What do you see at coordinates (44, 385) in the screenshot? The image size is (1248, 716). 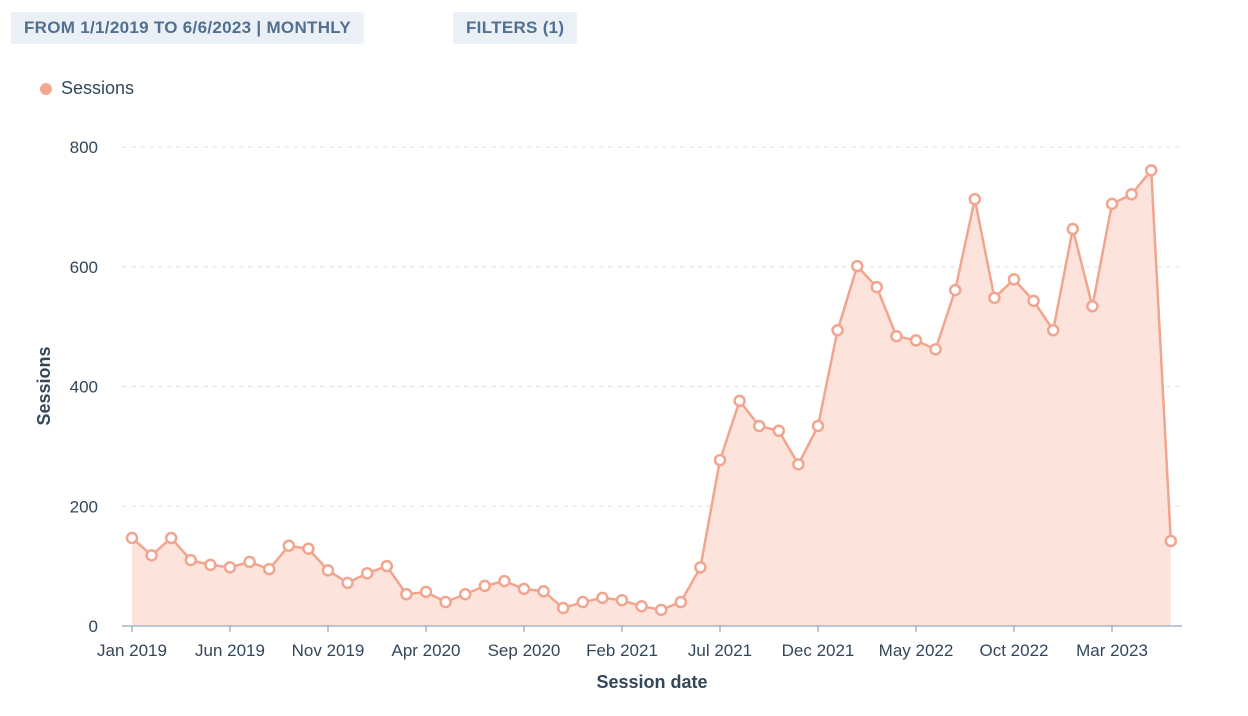 I see `y-axis-title: Sessions` at bounding box center [44, 385].